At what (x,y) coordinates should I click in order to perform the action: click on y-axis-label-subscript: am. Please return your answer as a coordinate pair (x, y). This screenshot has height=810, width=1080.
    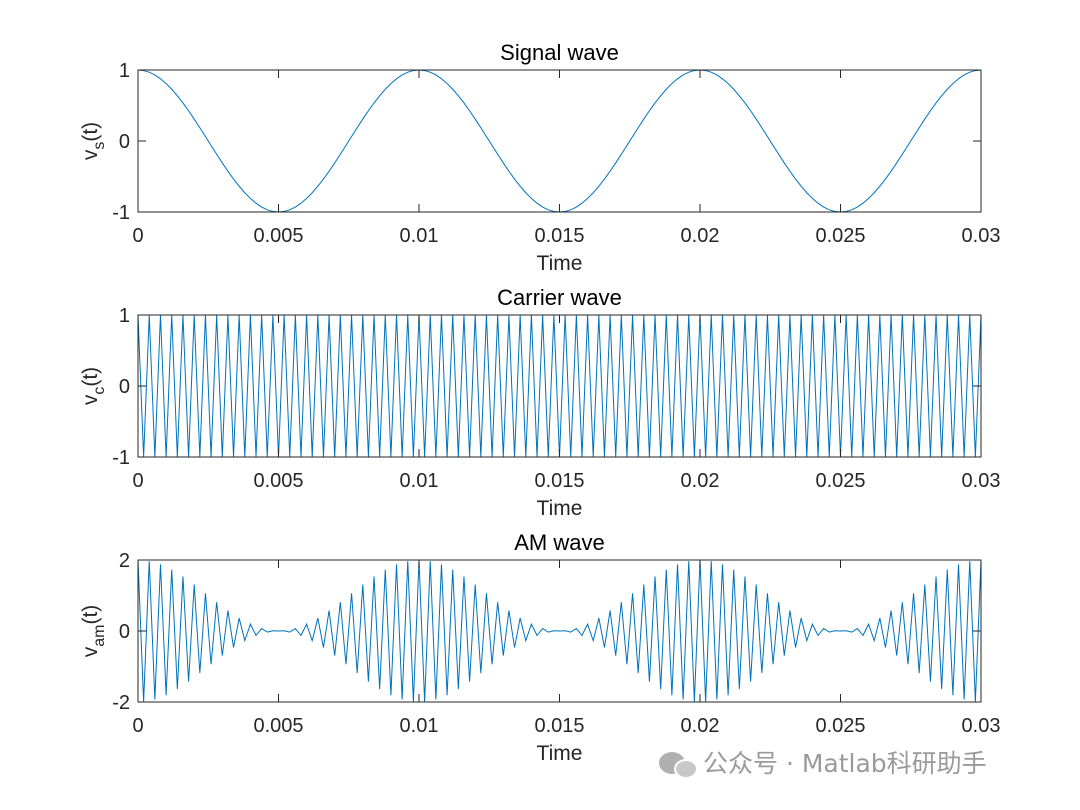
    Looking at the image, I should click on (99, 636).